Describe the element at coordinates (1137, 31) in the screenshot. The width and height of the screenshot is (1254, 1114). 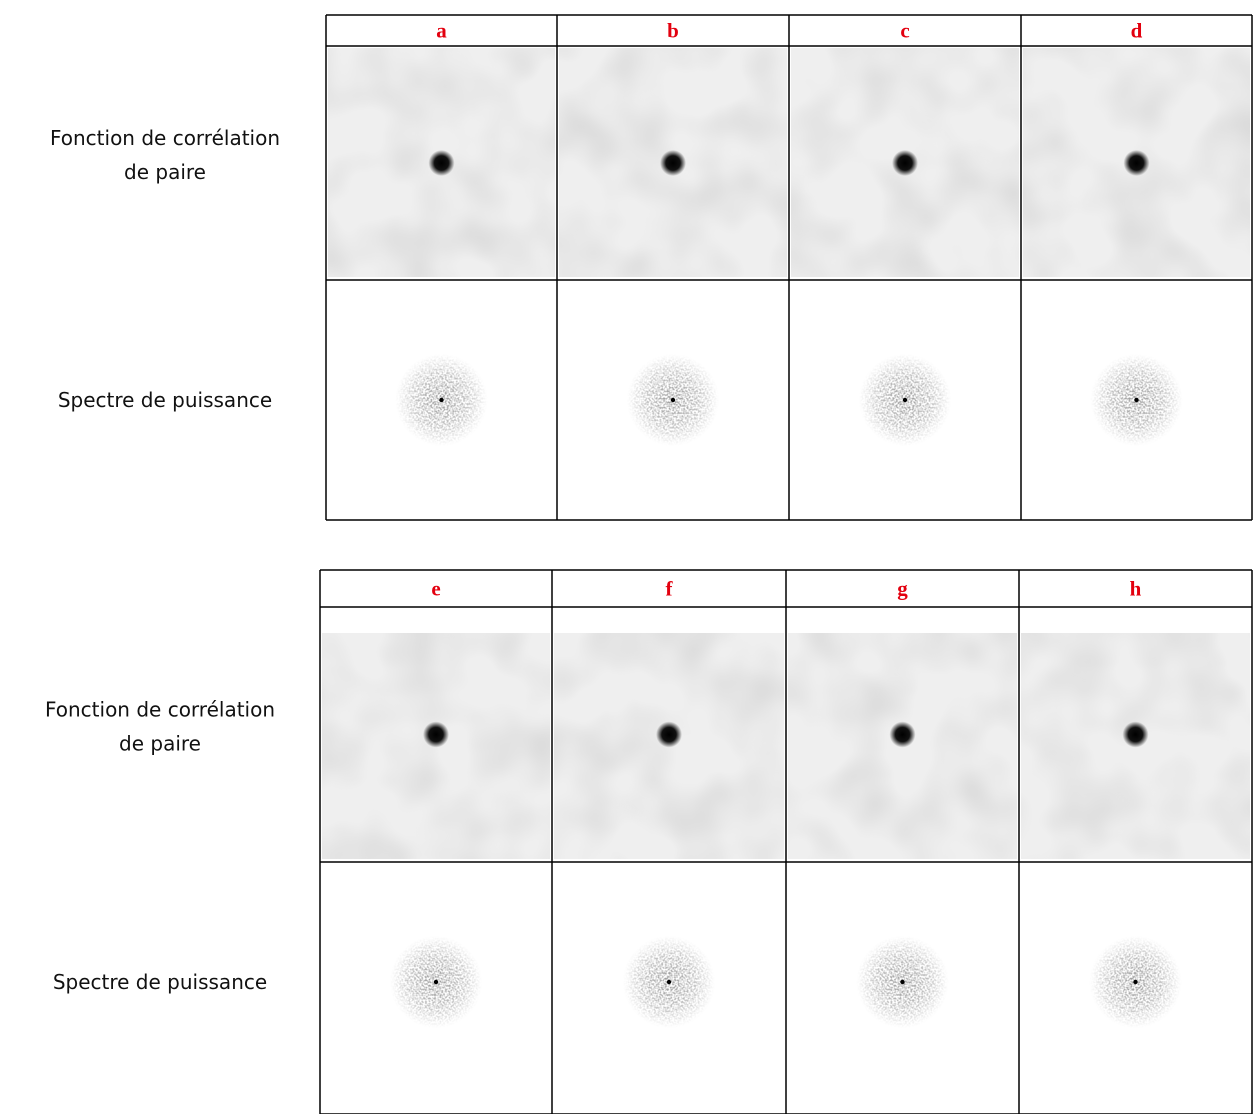
I see `column-header: d` at that location.